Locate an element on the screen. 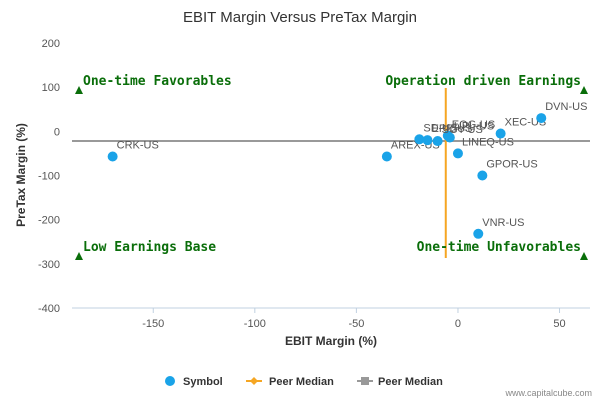 The height and width of the screenshot is (400, 600). legend-item-peer-median-vertical: Peer Median is located at coordinates (290, 382).